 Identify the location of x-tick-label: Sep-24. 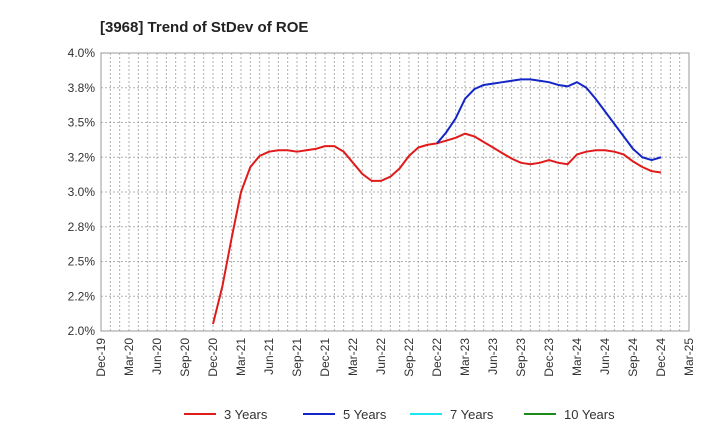
(633, 357).